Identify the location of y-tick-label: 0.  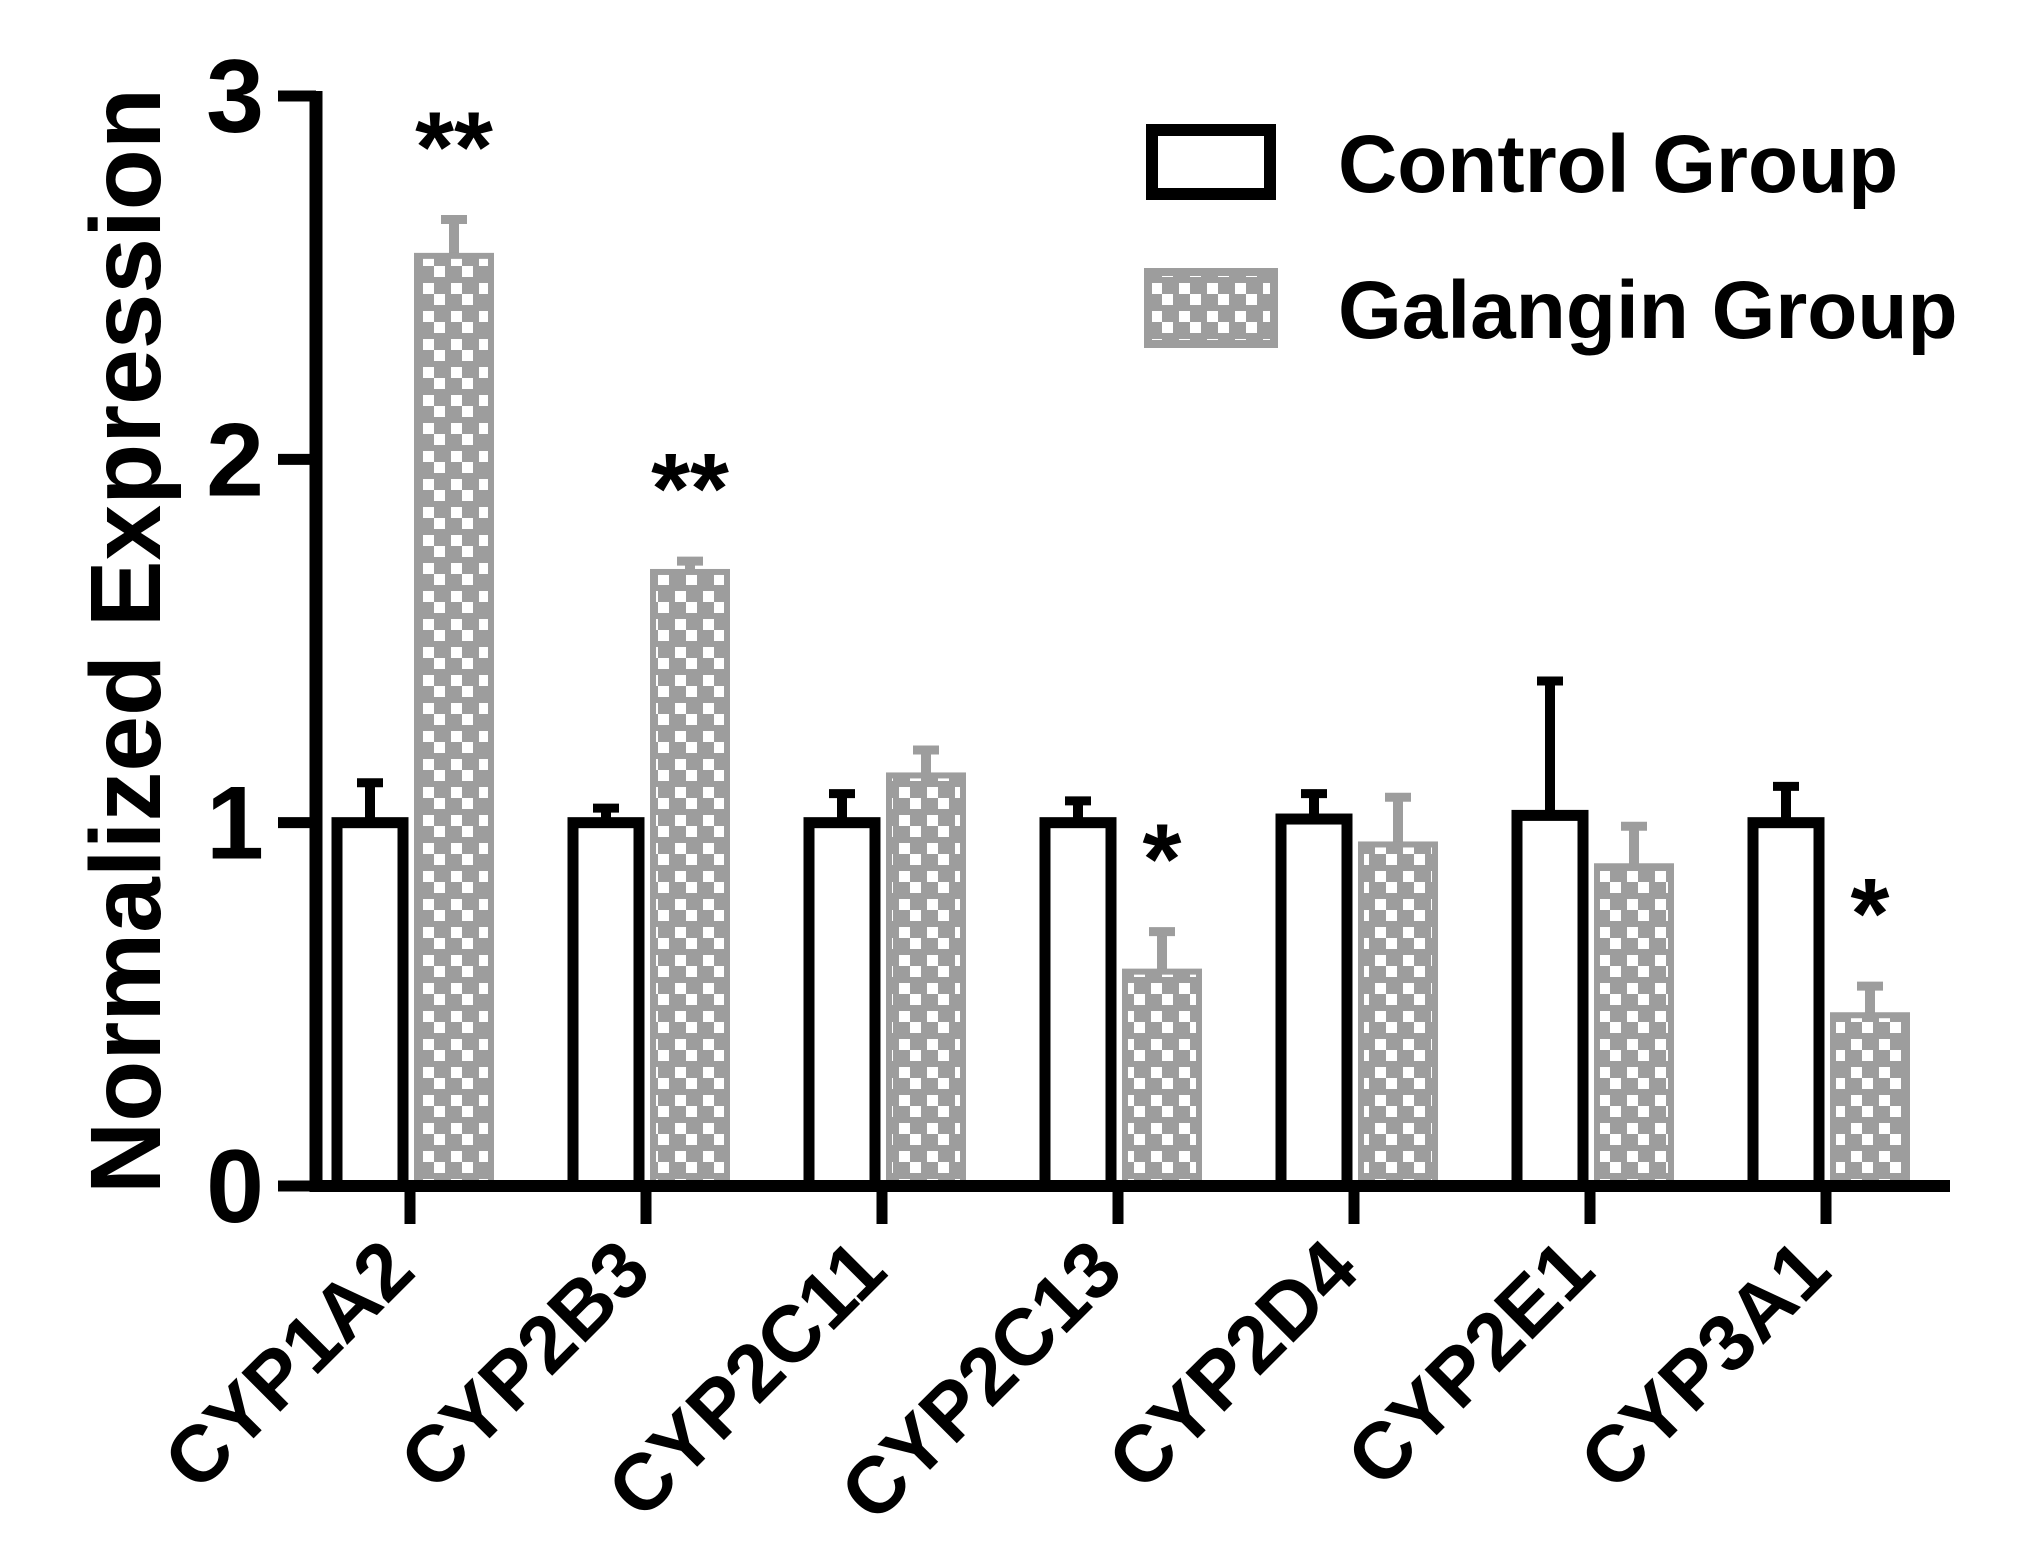
(235, 1187).